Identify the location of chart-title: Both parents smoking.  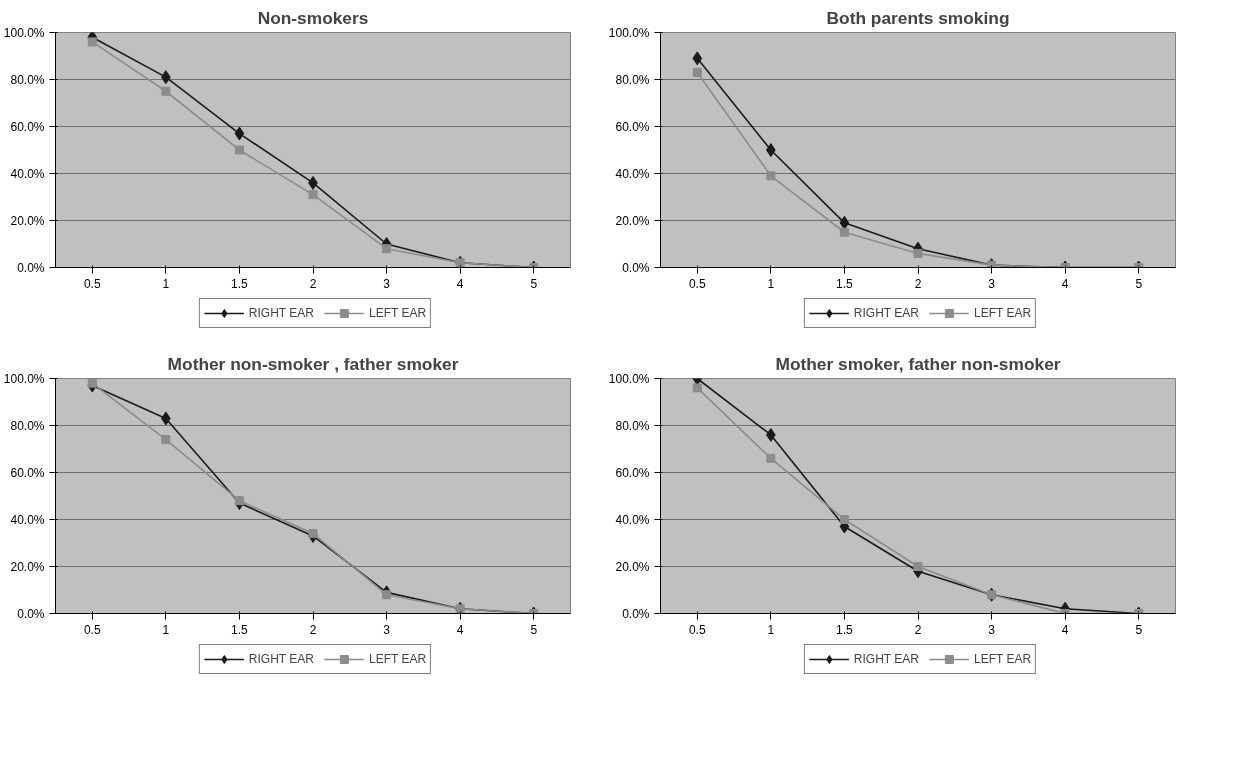
(918, 17).